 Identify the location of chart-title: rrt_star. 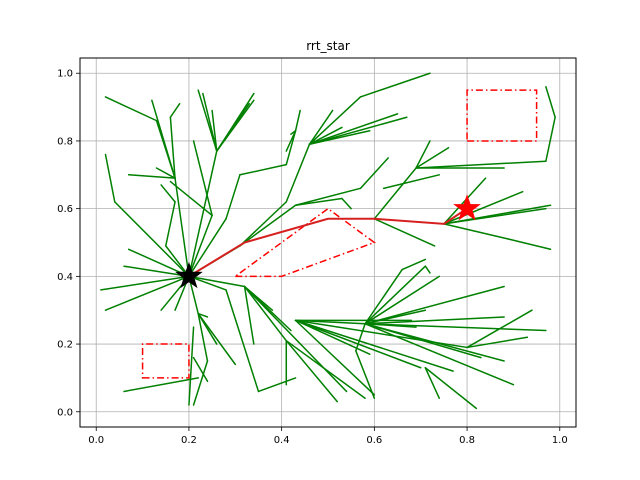
(328, 46).